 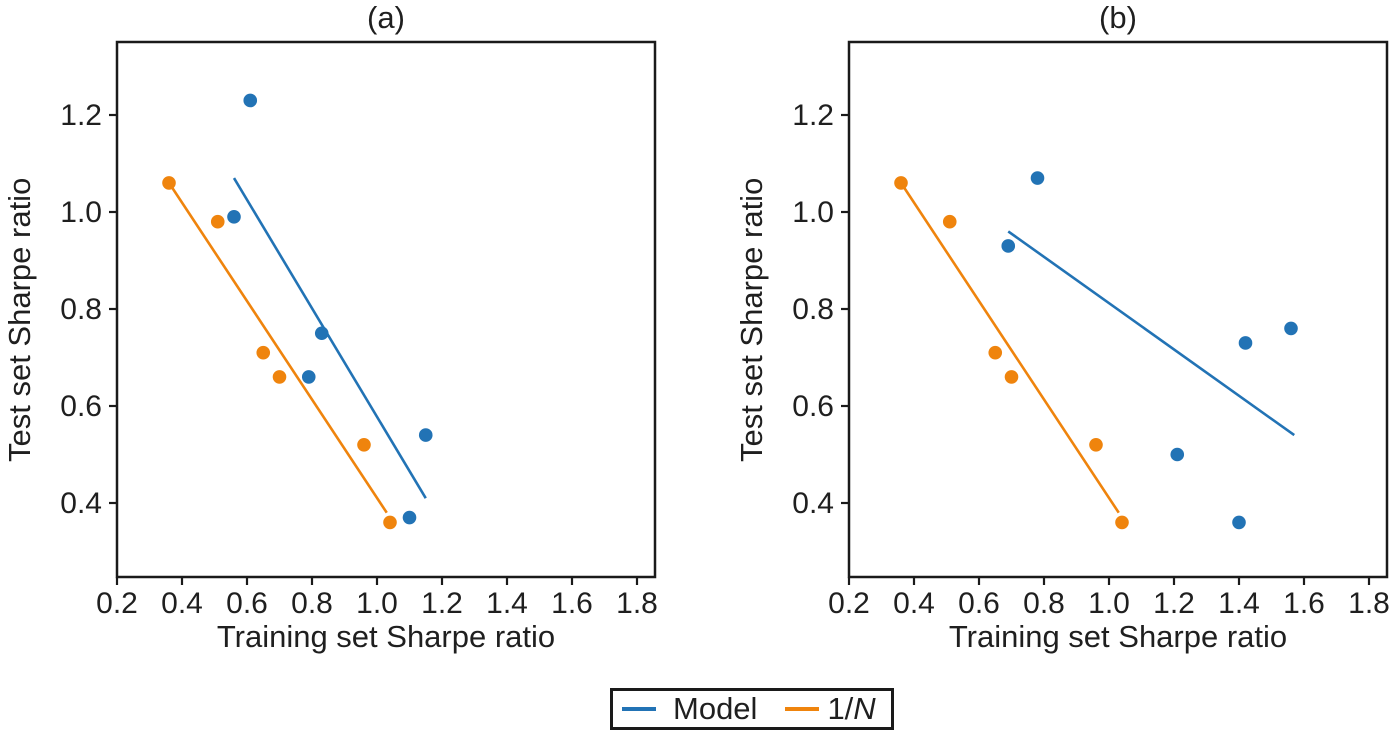 What do you see at coordinates (1118, 17) in the screenshot?
I see `panel-b-title: (b)` at bounding box center [1118, 17].